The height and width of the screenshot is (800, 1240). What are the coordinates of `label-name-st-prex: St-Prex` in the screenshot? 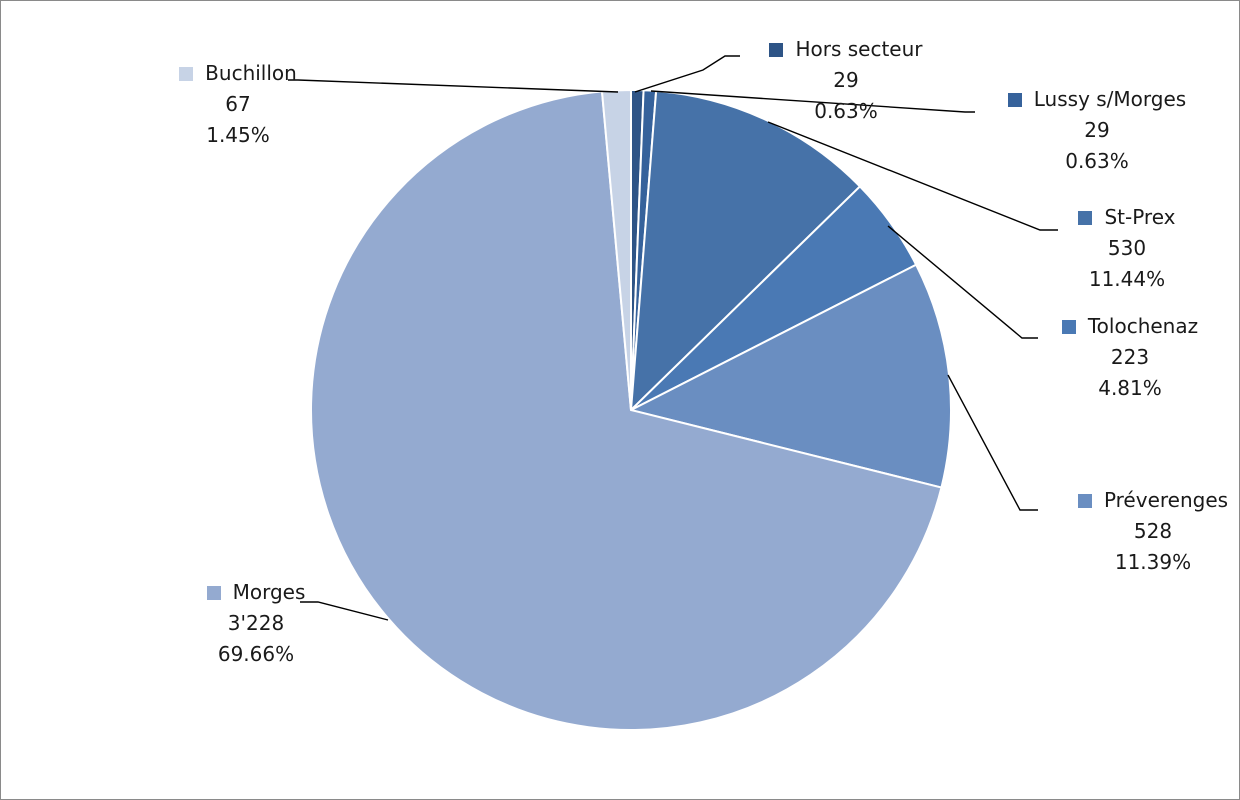 It's located at (1140, 217).